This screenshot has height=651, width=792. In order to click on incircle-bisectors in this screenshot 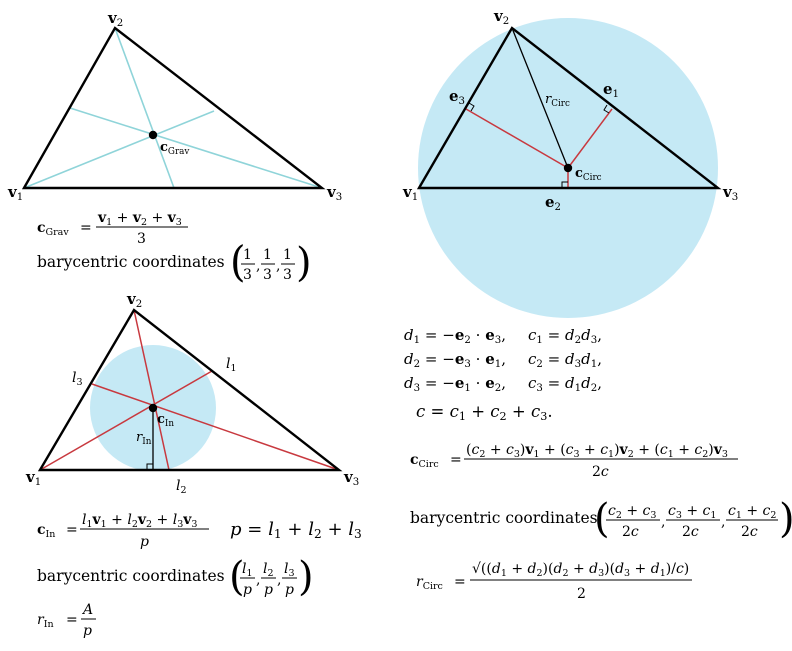, I will do `click(189, 390)`.